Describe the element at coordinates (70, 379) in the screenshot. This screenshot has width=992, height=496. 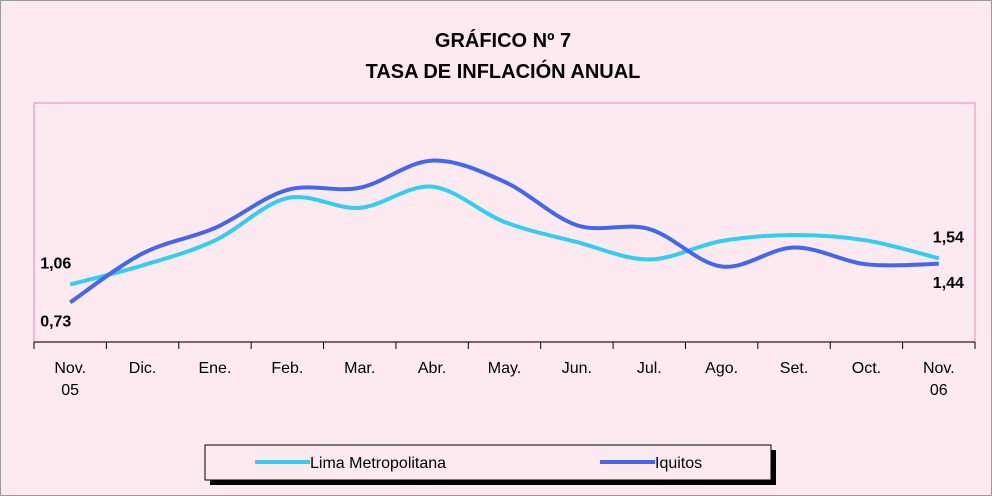
I see `x-tick-label: Nov. 05` at that location.